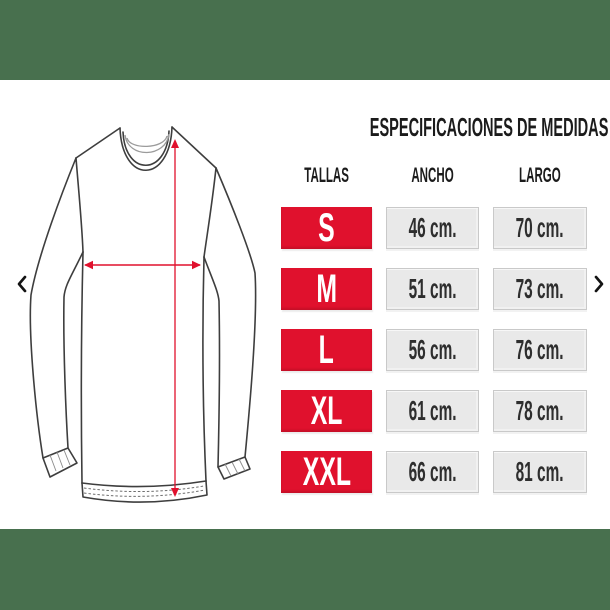 The image size is (610, 610). I want to click on size-label: XL, so click(326, 411).